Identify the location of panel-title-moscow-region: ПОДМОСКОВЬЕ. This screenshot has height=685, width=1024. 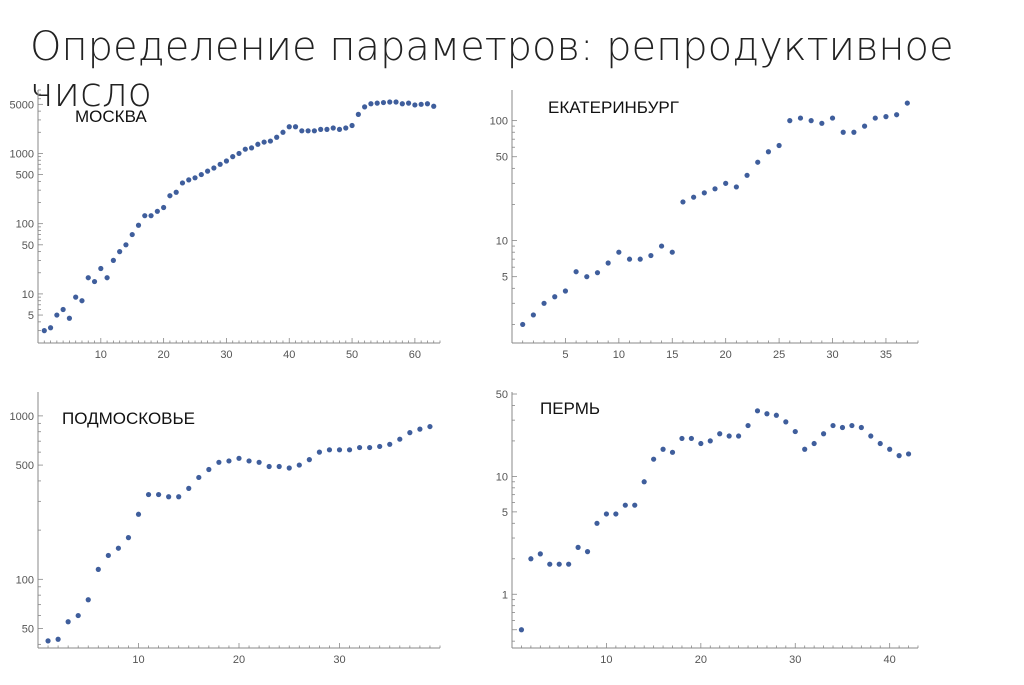
(128, 418).